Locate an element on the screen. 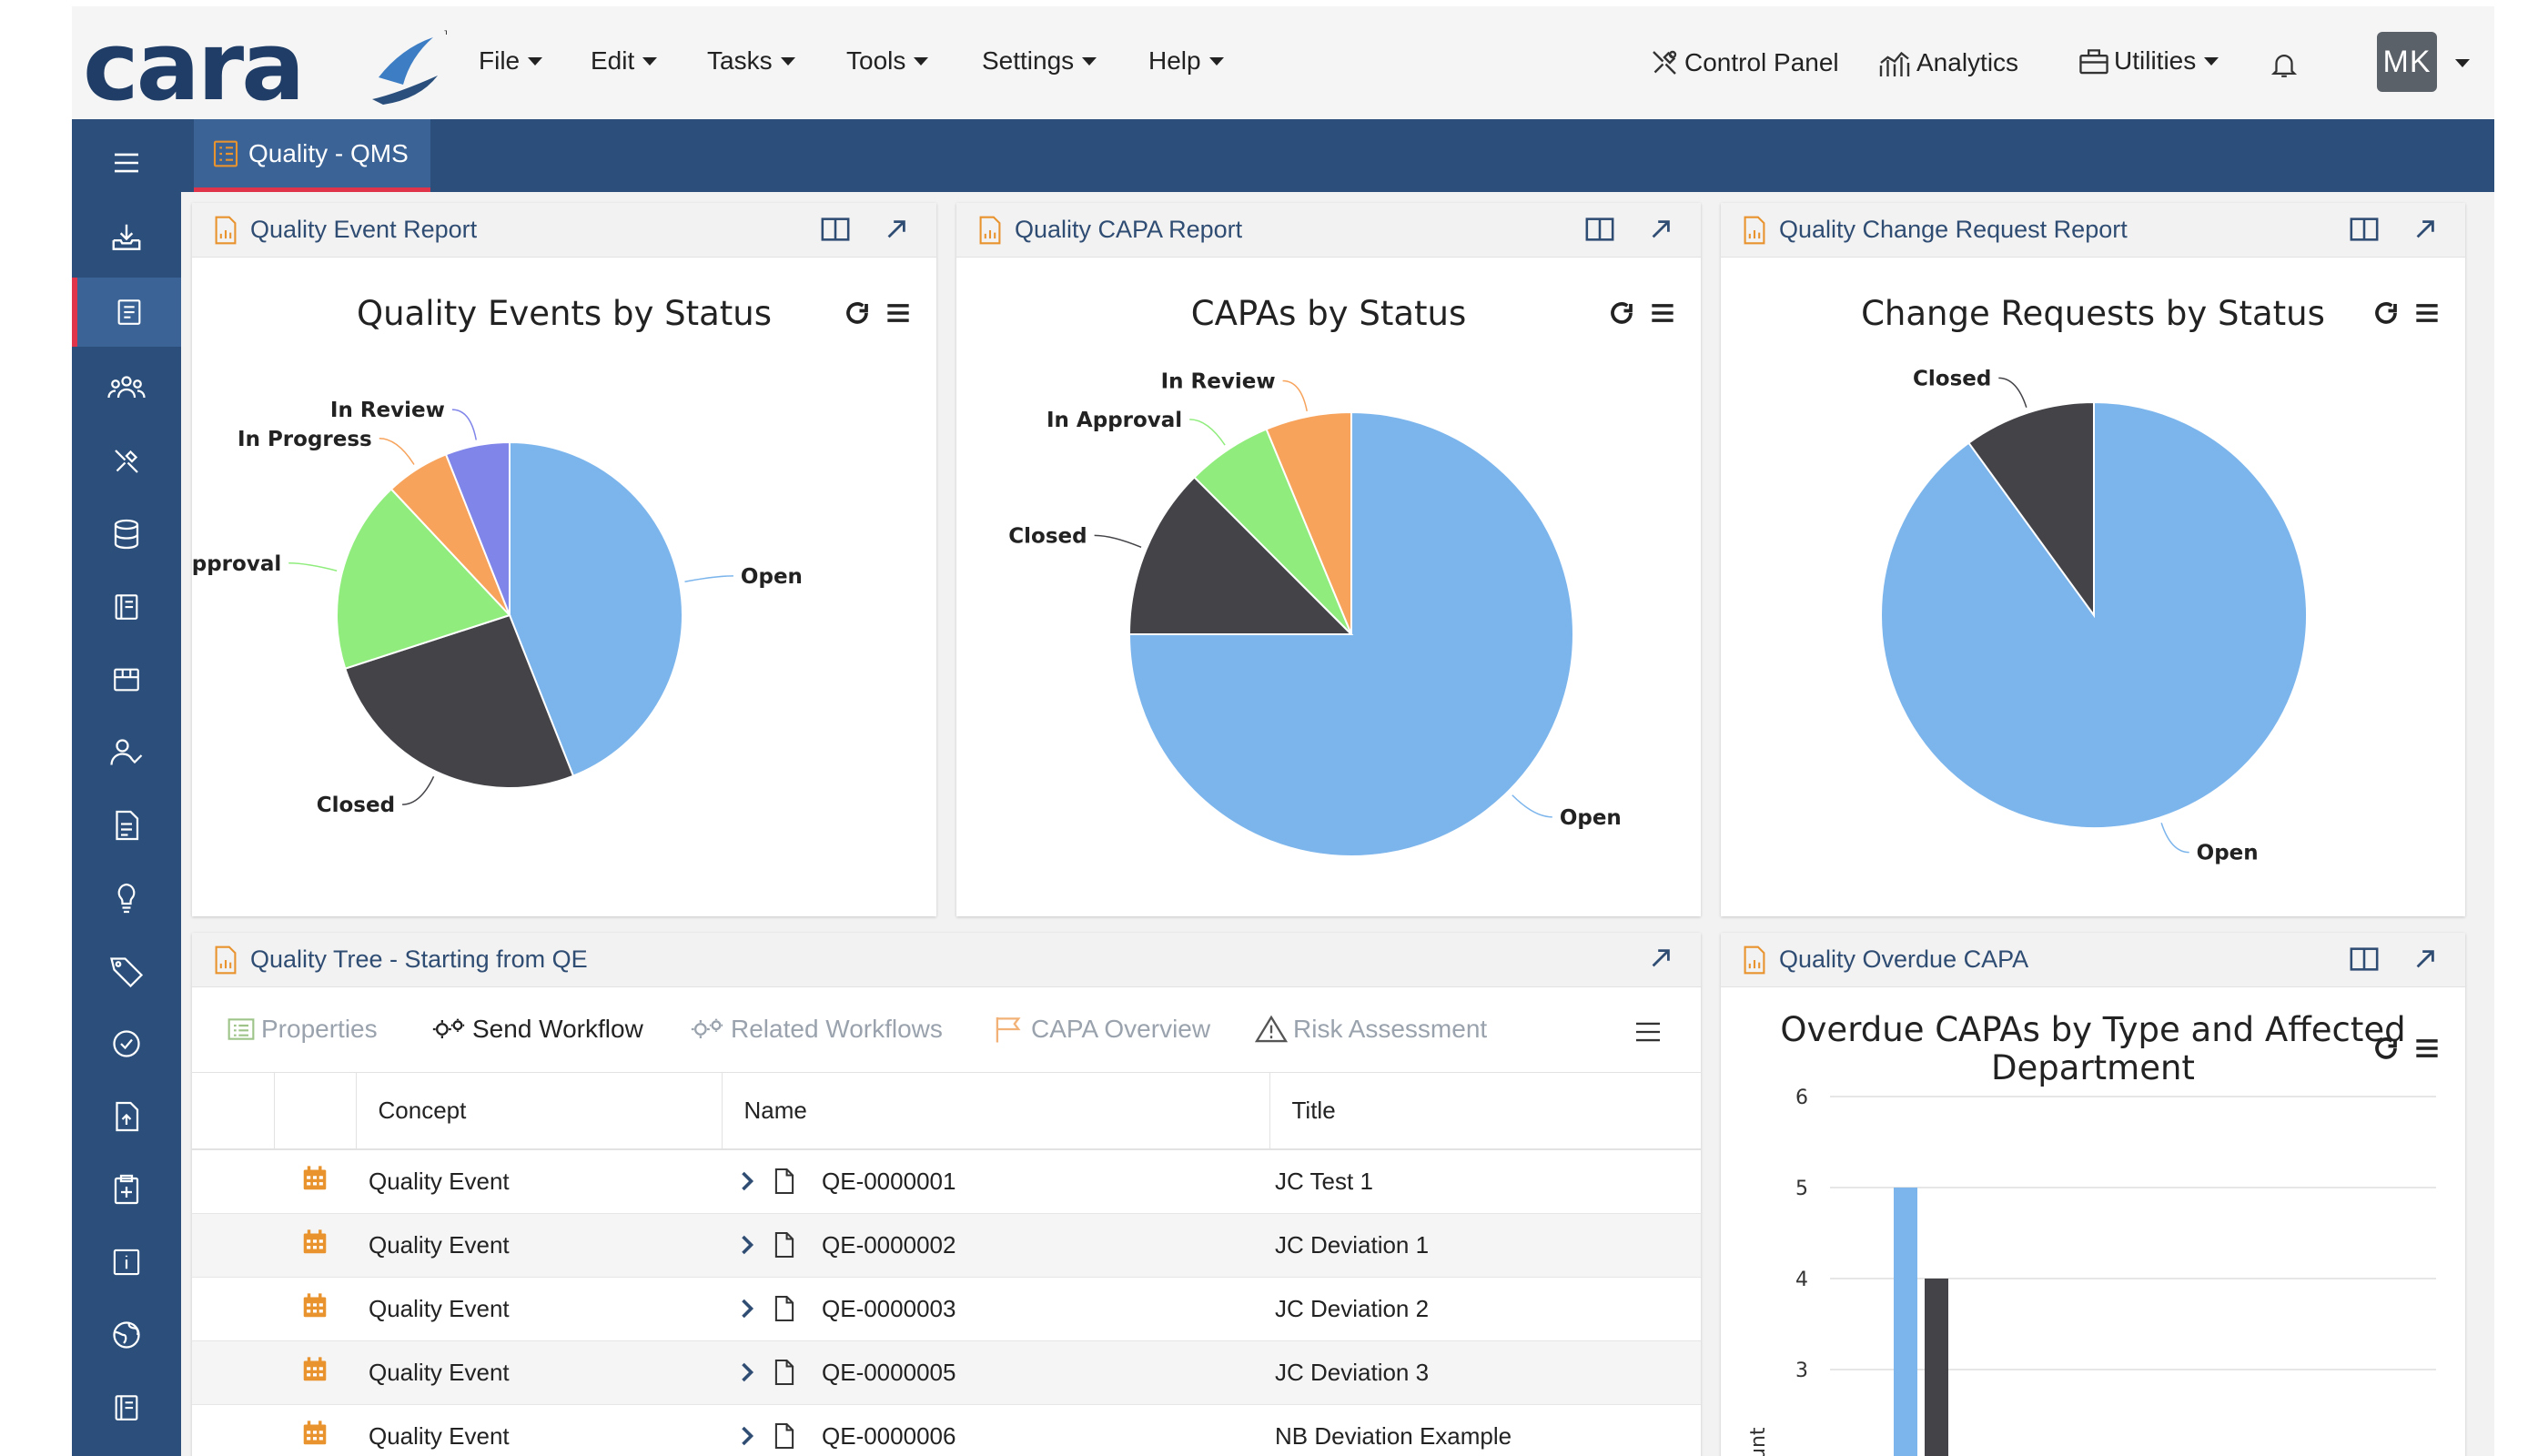 This screenshot has width=2548, height=1456. record-name: QE-0000001 is located at coordinates (889, 1181).